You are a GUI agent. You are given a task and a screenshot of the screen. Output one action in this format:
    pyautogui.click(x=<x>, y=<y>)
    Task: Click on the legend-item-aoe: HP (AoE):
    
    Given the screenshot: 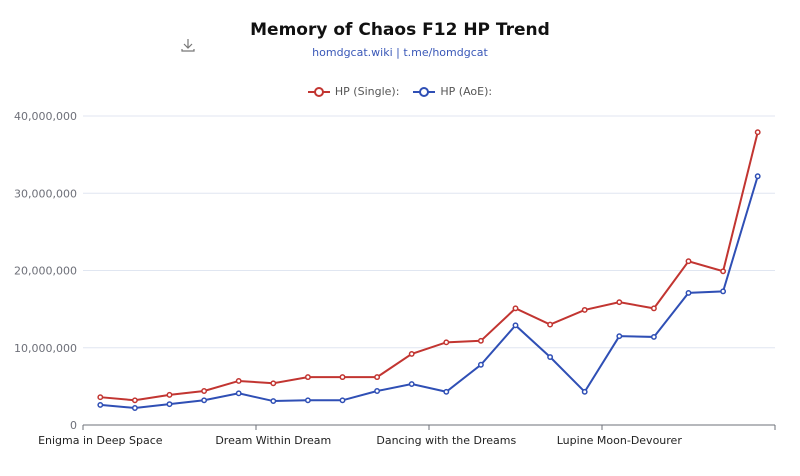 What is the action you would take?
    pyautogui.click(x=452, y=91)
    